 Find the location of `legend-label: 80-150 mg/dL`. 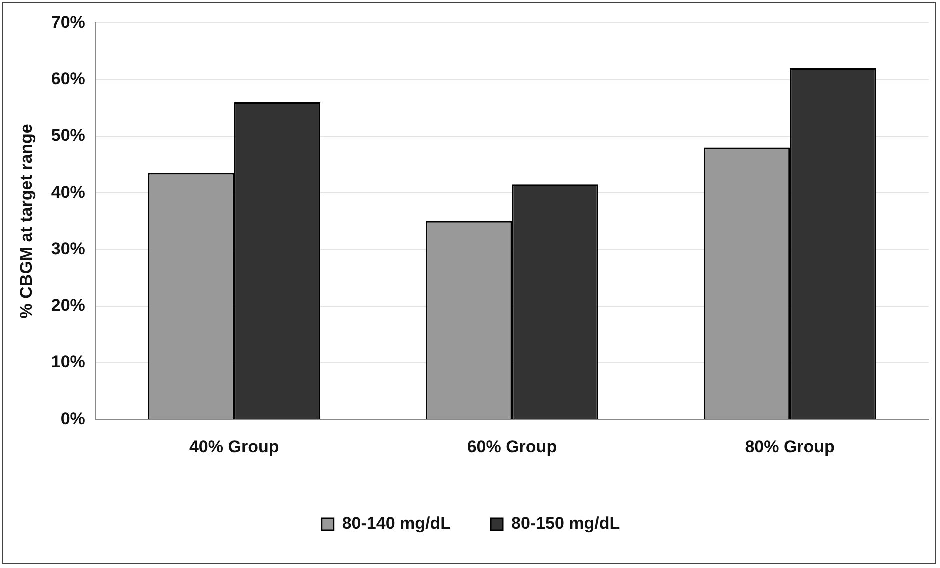

legend-label: 80-150 mg/dL is located at coordinates (566, 524).